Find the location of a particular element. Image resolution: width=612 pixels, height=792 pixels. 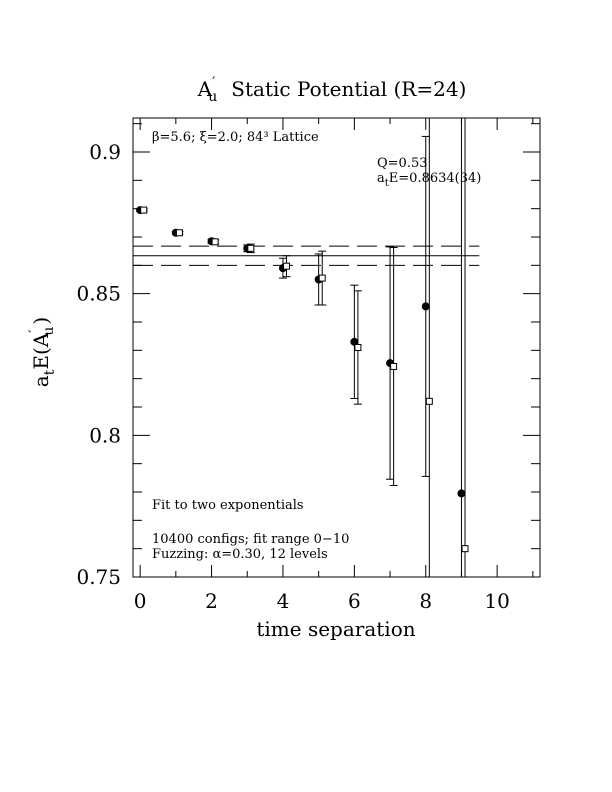

y-axis-label: atE(A′u) is located at coordinates (42, 352).